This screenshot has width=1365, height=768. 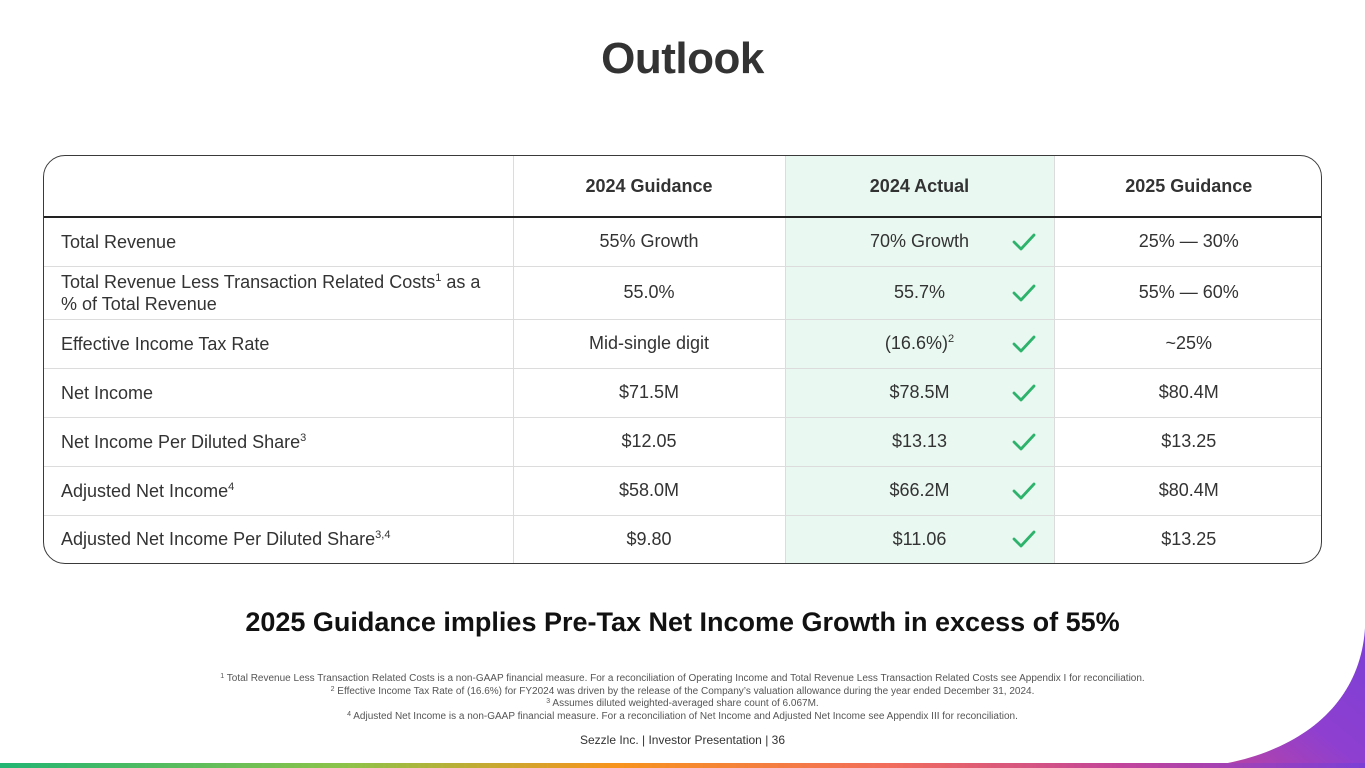 What do you see at coordinates (648, 187) in the screenshot?
I see `header-2024-guidance: 2024 Guidance` at bounding box center [648, 187].